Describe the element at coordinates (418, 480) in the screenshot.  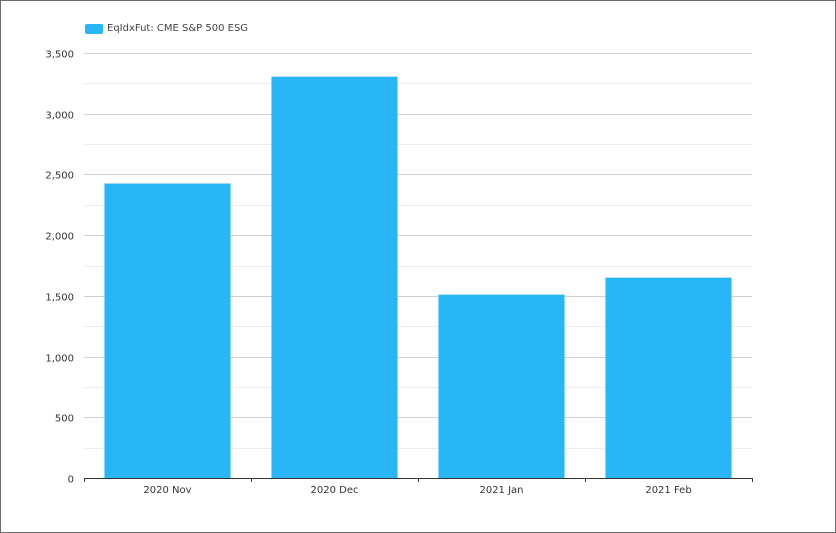
I see `axes` at that location.